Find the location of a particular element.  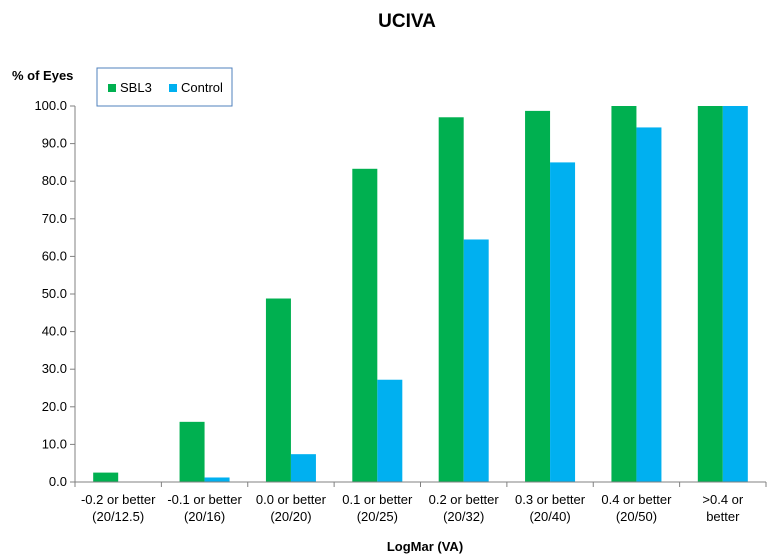

y-tick-label: 50.0 is located at coordinates (54, 293).